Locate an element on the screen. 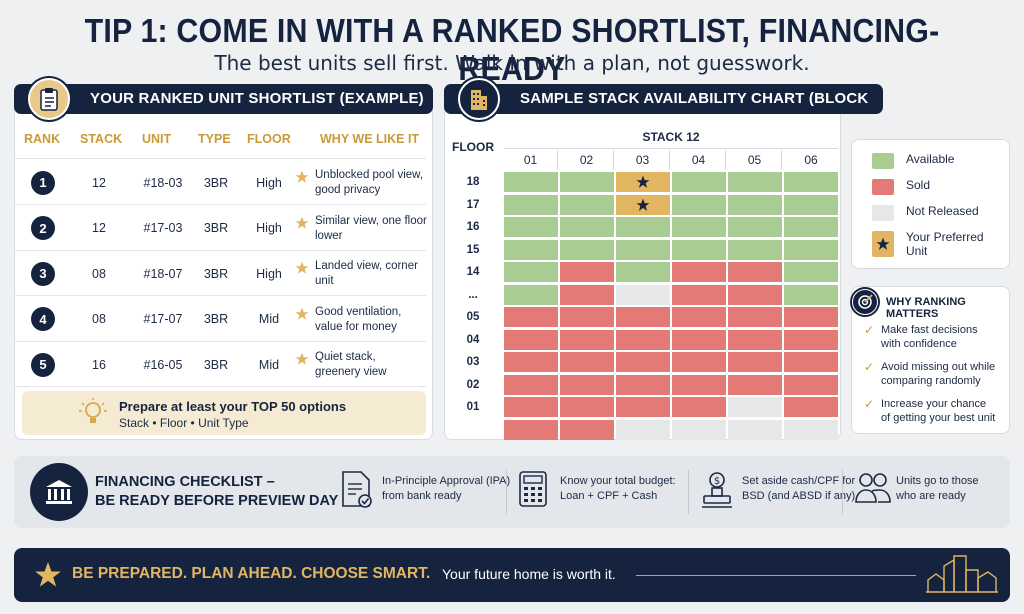 The image size is (1024, 614). floor-label: 05 is located at coordinates (473, 317).